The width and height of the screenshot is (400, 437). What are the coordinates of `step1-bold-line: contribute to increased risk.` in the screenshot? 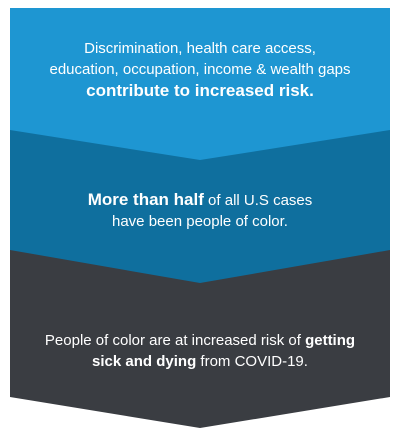 It's located at (200, 90).